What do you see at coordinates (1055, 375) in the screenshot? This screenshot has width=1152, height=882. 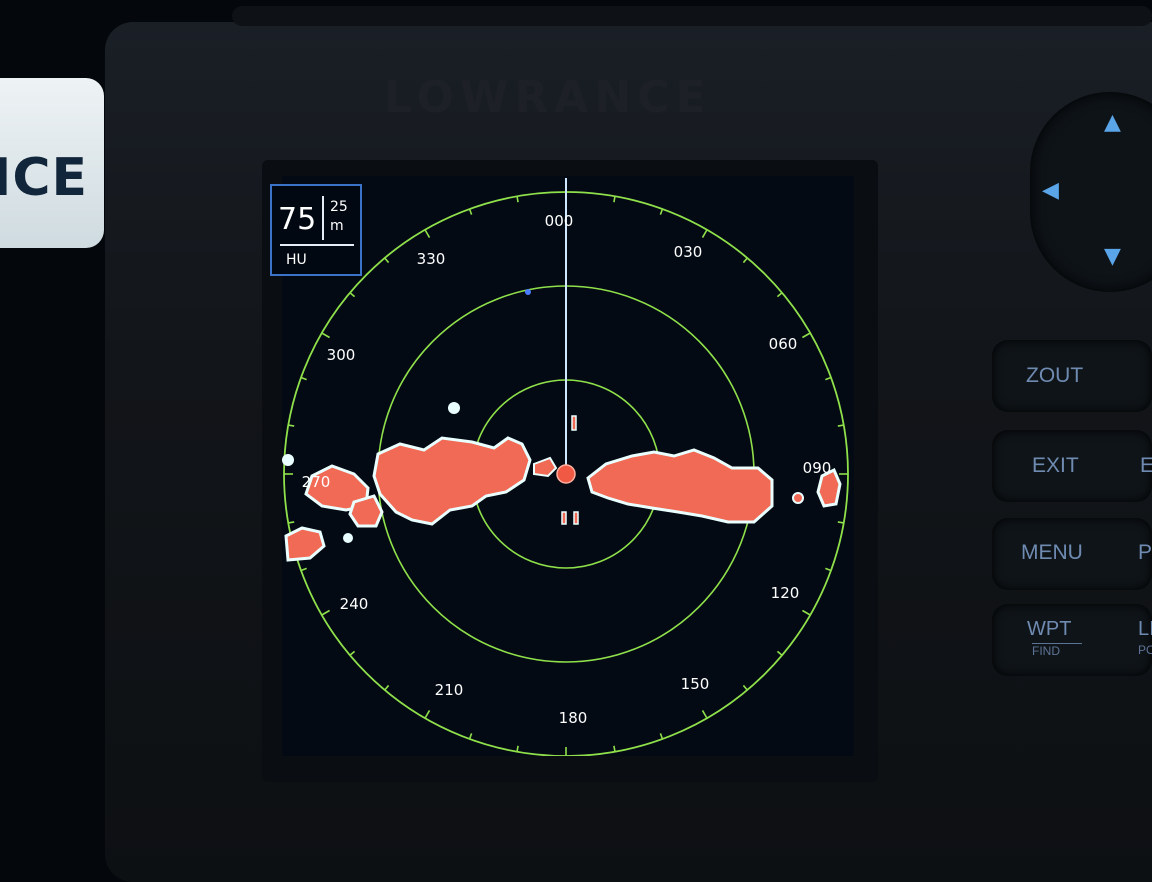 I see `zout-button: ZOUT` at bounding box center [1055, 375].